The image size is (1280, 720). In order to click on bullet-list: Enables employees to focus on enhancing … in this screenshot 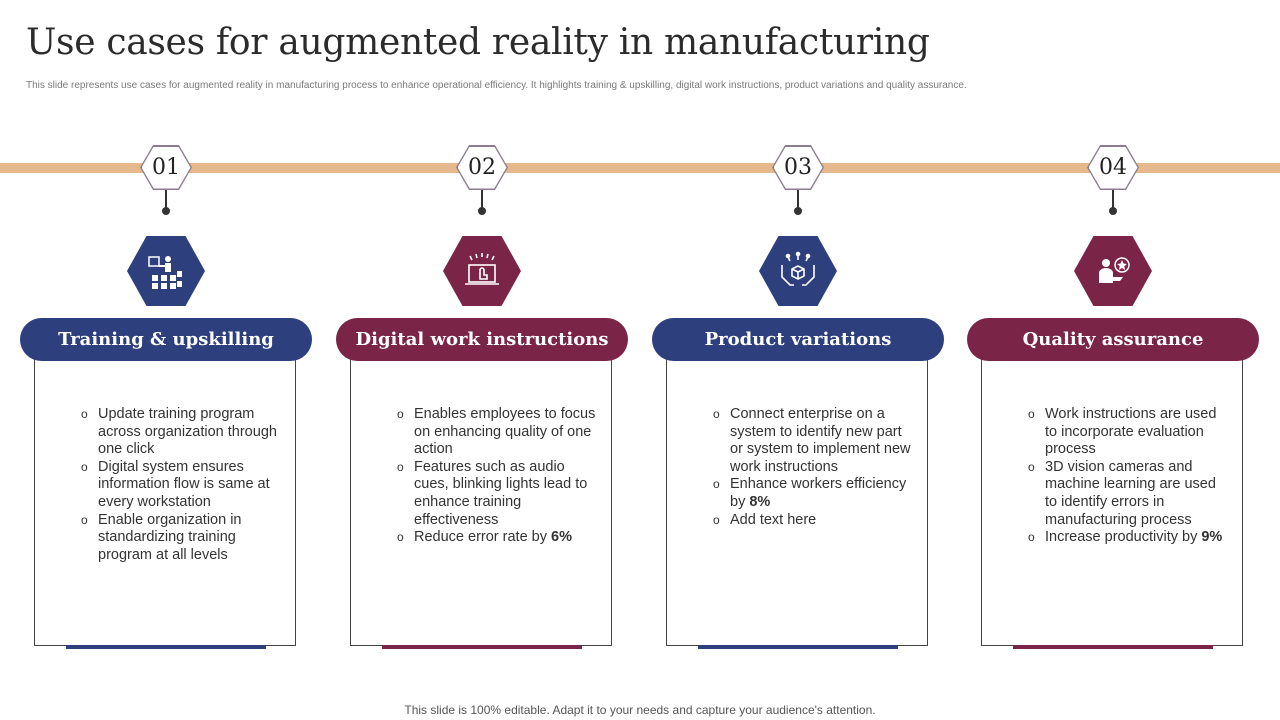, I will do `click(497, 476)`.